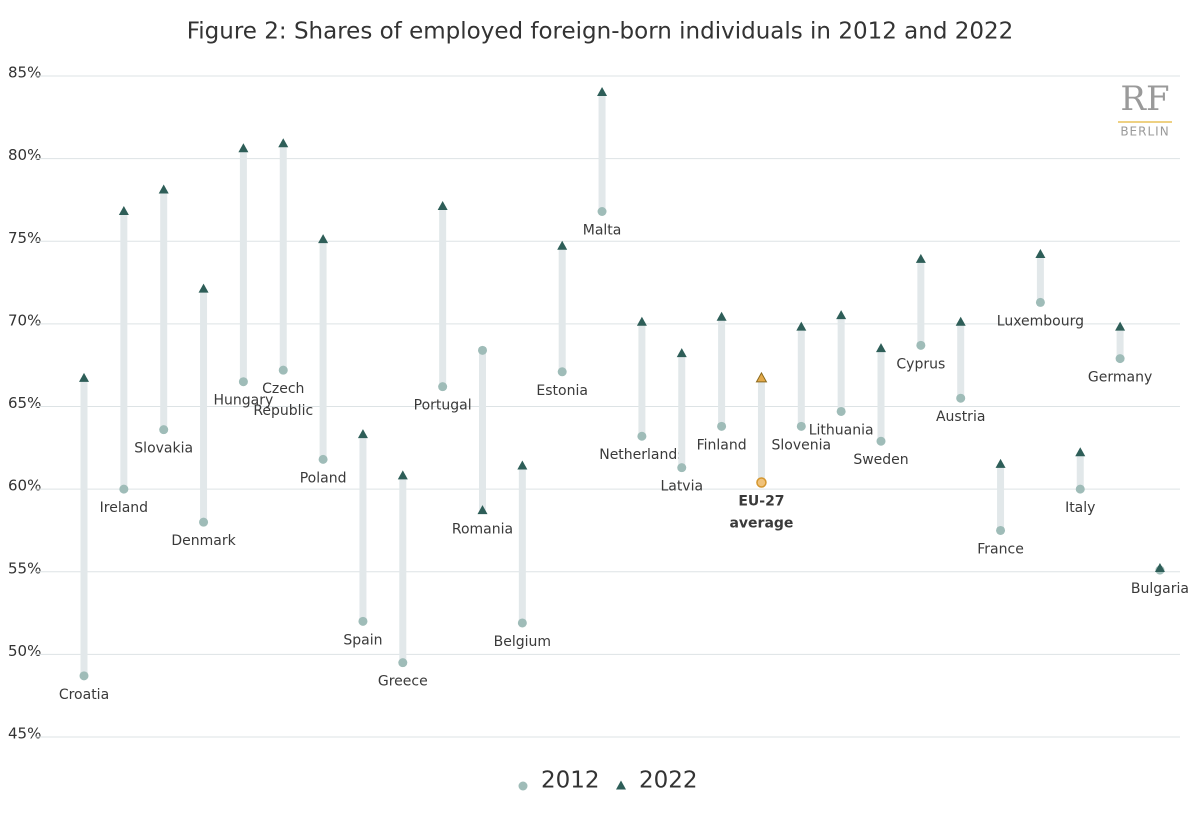 The height and width of the screenshot is (821, 1200). What do you see at coordinates (24, 651) in the screenshot?
I see `y-tick-label: 50%` at bounding box center [24, 651].